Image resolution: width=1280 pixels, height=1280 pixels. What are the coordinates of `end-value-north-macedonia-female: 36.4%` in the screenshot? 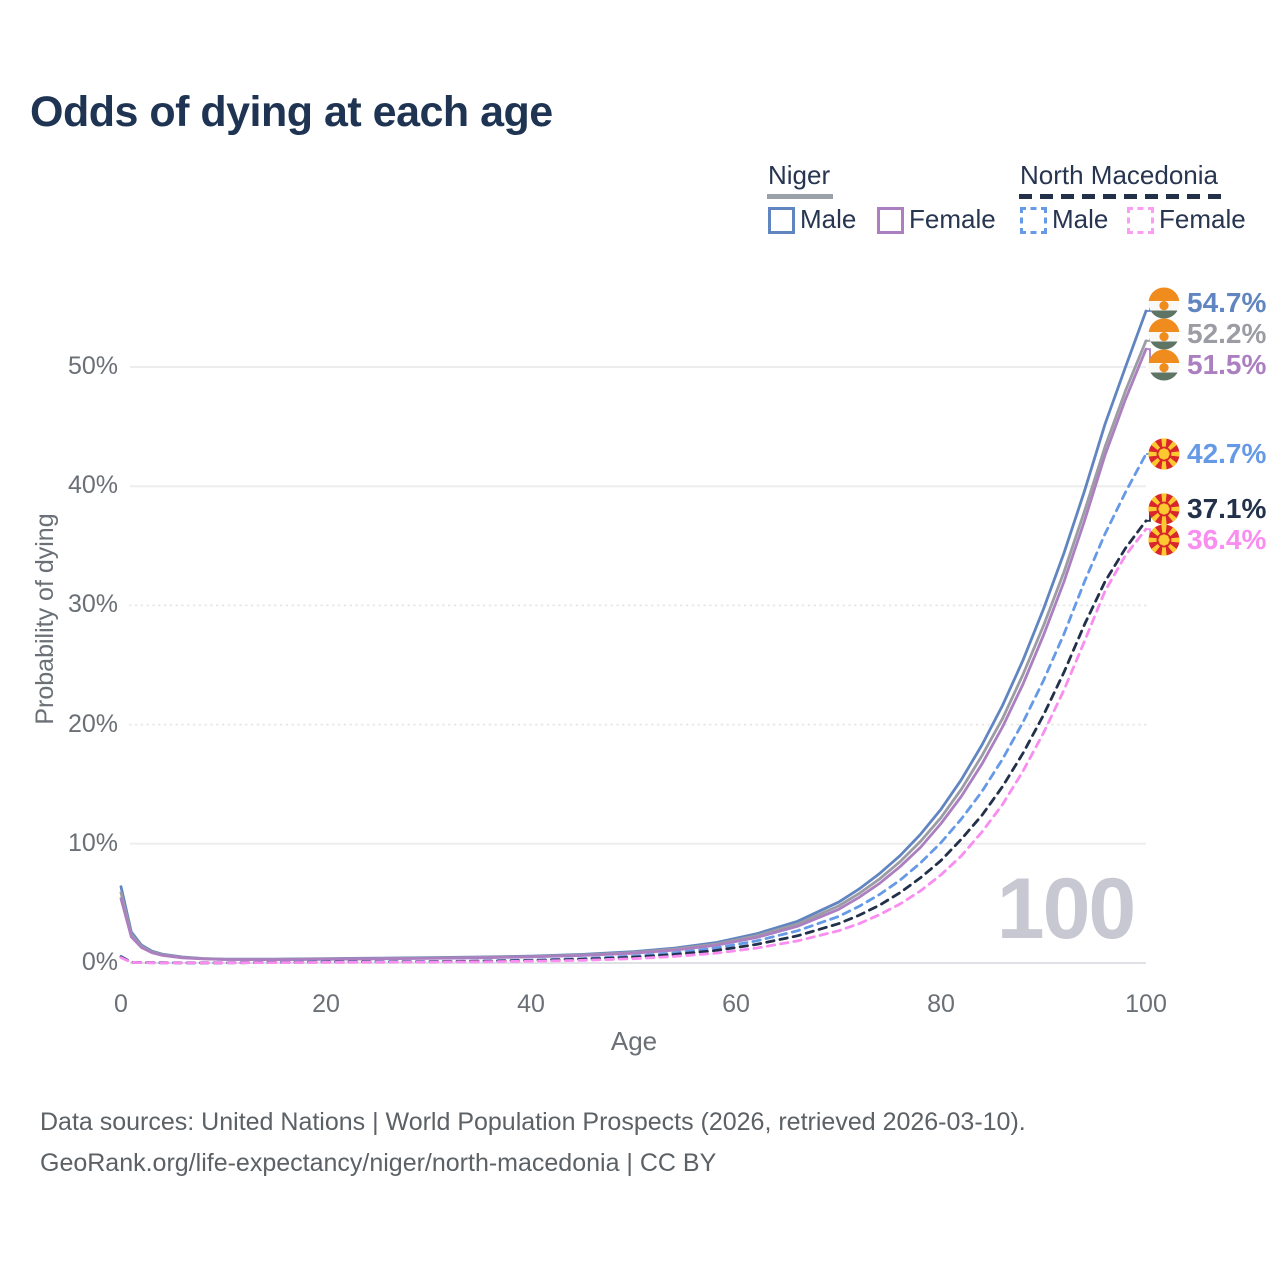 It's located at (1227, 540).